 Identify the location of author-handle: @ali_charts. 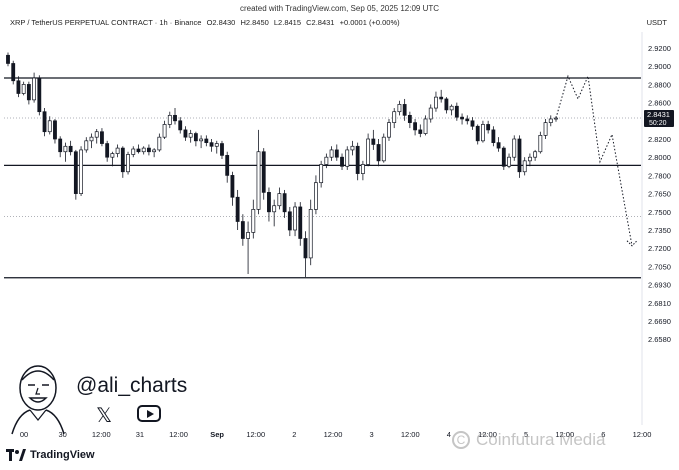
(132, 385).